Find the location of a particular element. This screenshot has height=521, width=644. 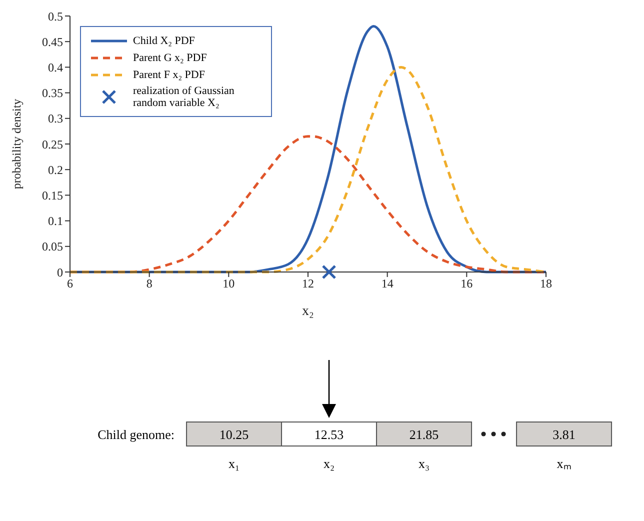

text: x₁ is located at coordinates (234, 463).